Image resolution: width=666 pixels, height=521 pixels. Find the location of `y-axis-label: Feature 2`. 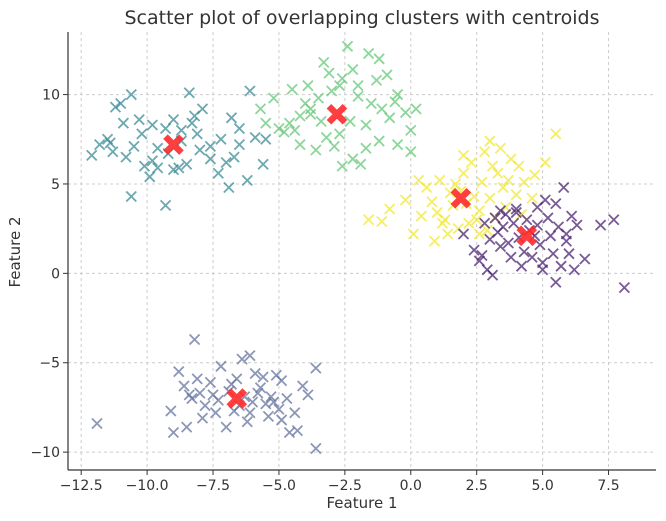

y-axis-label: Feature 2 is located at coordinates (15, 252).